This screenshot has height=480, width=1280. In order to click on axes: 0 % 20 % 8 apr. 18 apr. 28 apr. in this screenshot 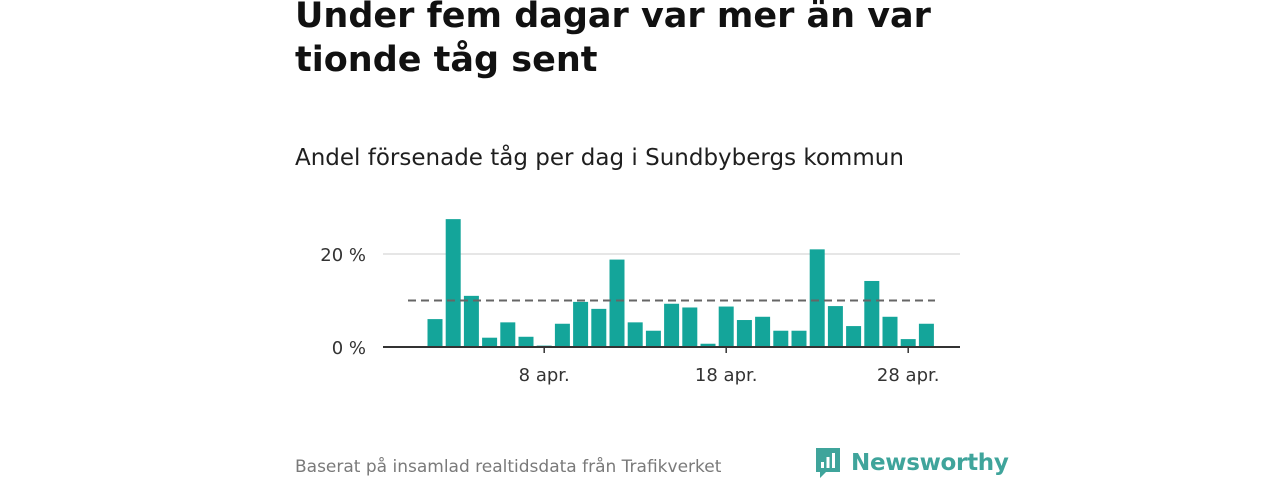, I will do `click(640, 315)`.